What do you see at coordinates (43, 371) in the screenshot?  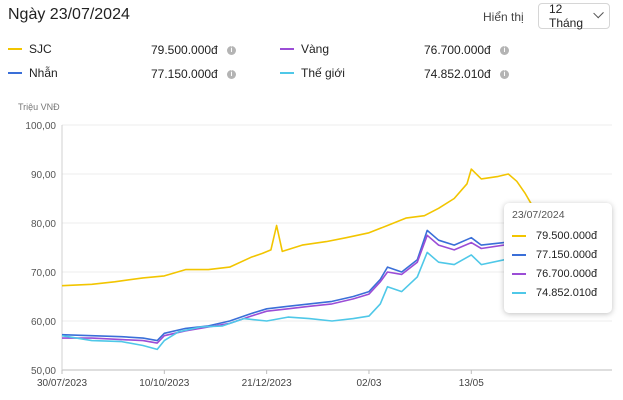 I see `y-tick-label: 50,00` at bounding box center [43, 371].